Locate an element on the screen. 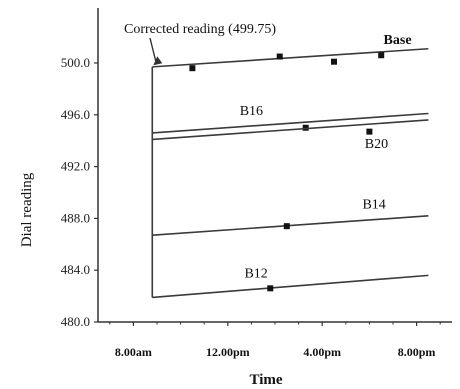 The width and height of the screenshot is (460, 389). y-tick-label: 492.0 is located at coordinates (75, 166).